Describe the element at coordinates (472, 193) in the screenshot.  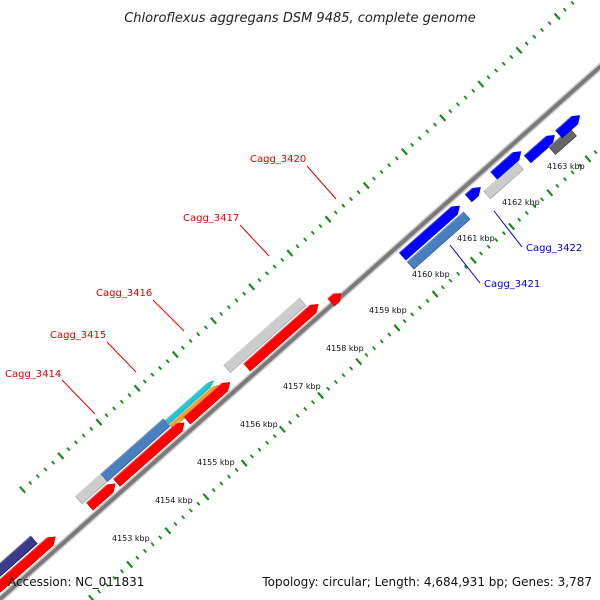
I see `gene-3422-blue` at that location.